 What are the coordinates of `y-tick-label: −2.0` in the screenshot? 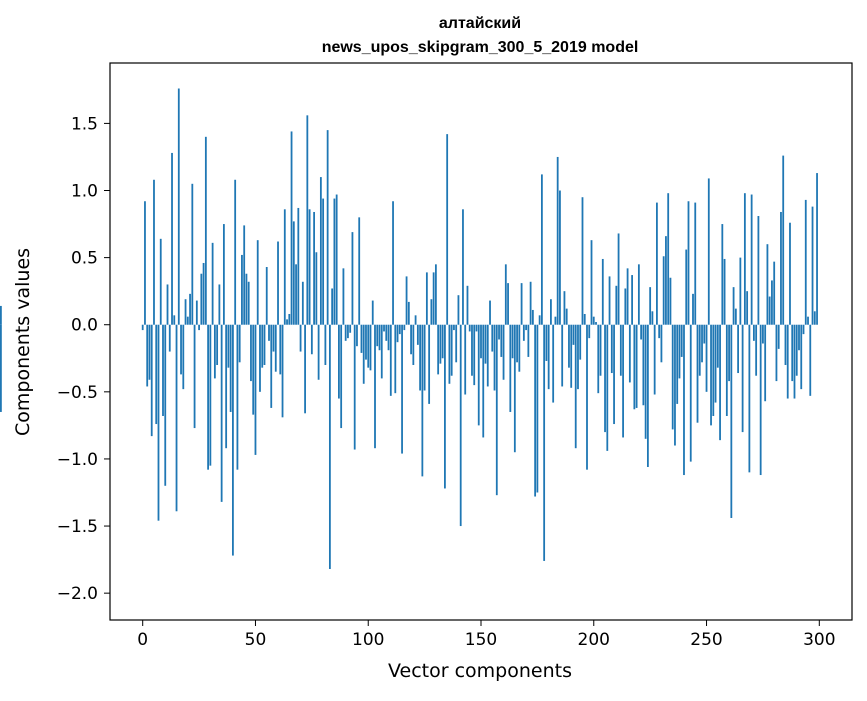 It's located at (77, 594).